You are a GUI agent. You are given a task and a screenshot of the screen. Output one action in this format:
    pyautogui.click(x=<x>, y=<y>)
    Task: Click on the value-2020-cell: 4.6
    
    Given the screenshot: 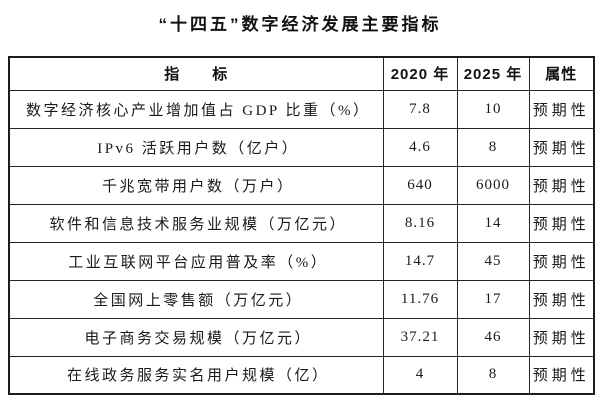 What is the action you would take?
    pyautogui.click(x=420, y=147)
    